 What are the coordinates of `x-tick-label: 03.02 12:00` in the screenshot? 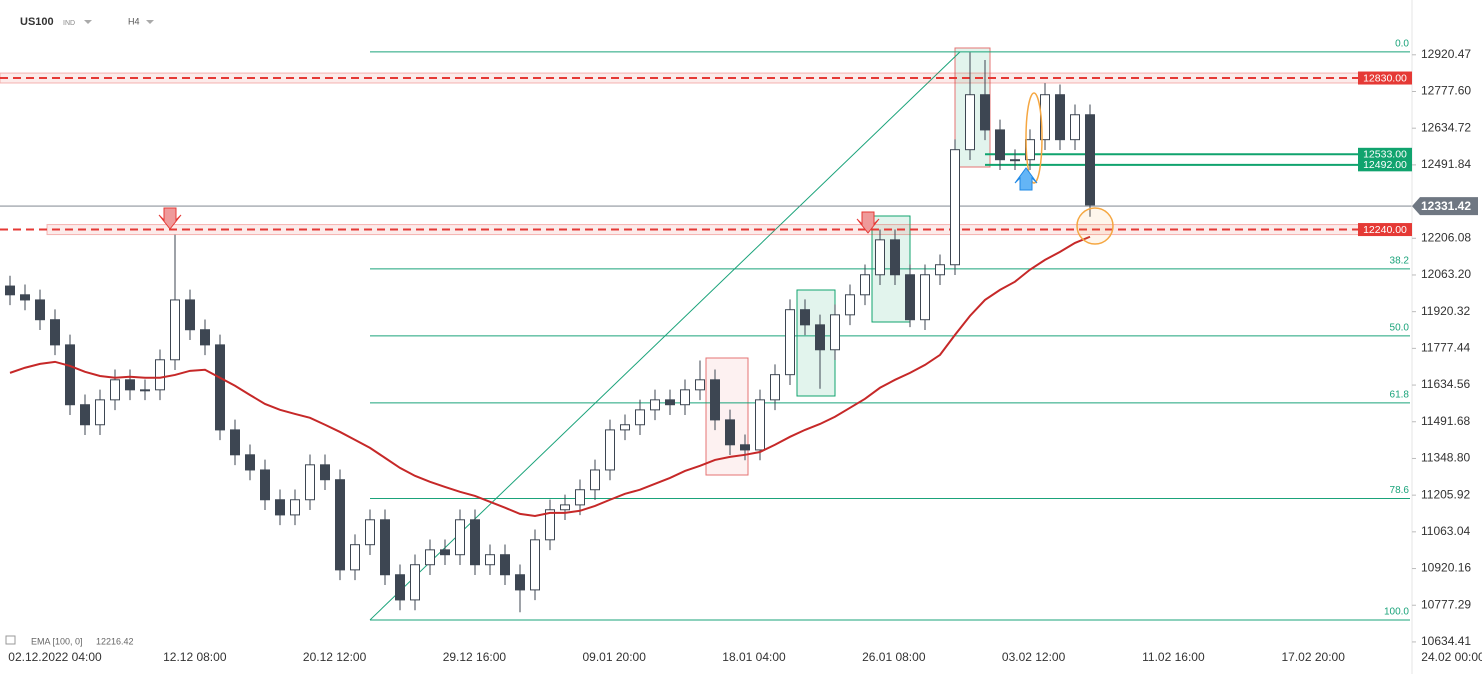 It's located at (1034, 657).